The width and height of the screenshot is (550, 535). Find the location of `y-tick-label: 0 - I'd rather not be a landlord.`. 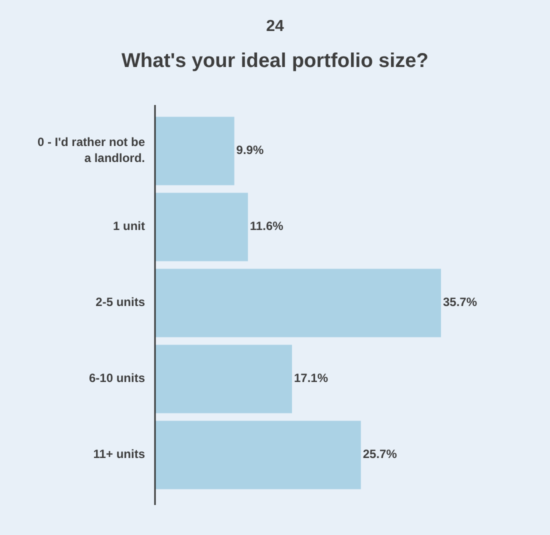

y-tick-label: 0 - I'd rather not be a landlord. is located at coordinates (91, 150).